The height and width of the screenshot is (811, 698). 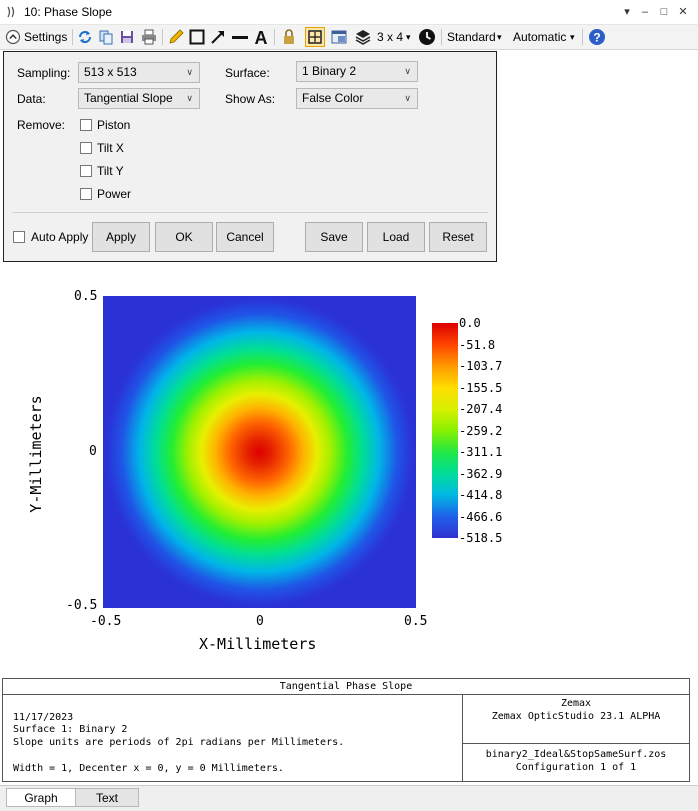 What do you see at coordinates (540, 37) in the screenshot?
I see `automatic-dropdown: Automatic` at bounding box center [540, 37].